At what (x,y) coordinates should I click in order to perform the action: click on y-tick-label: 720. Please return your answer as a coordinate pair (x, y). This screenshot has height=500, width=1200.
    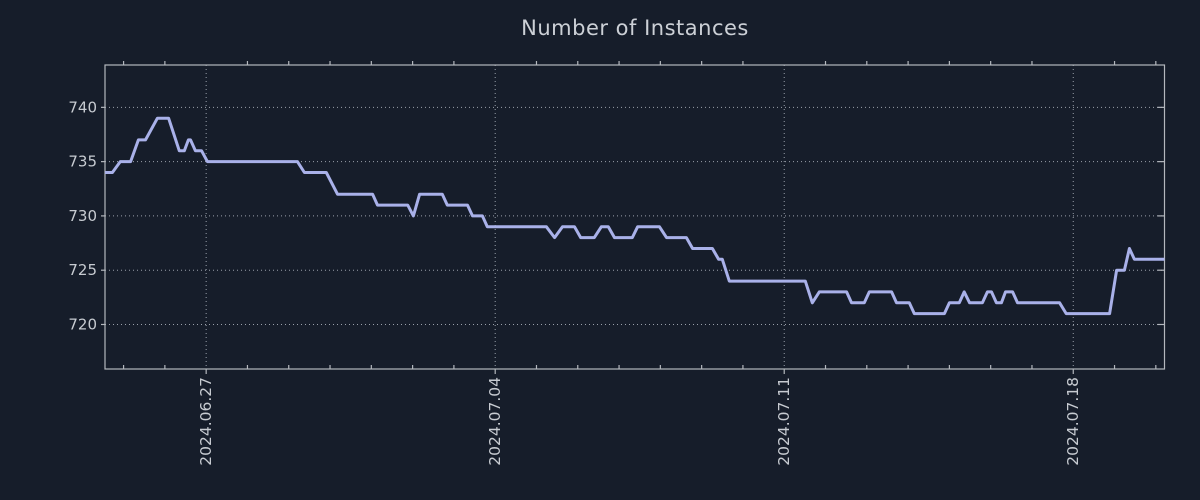
    Looking at the image, I should click on (82, 324).